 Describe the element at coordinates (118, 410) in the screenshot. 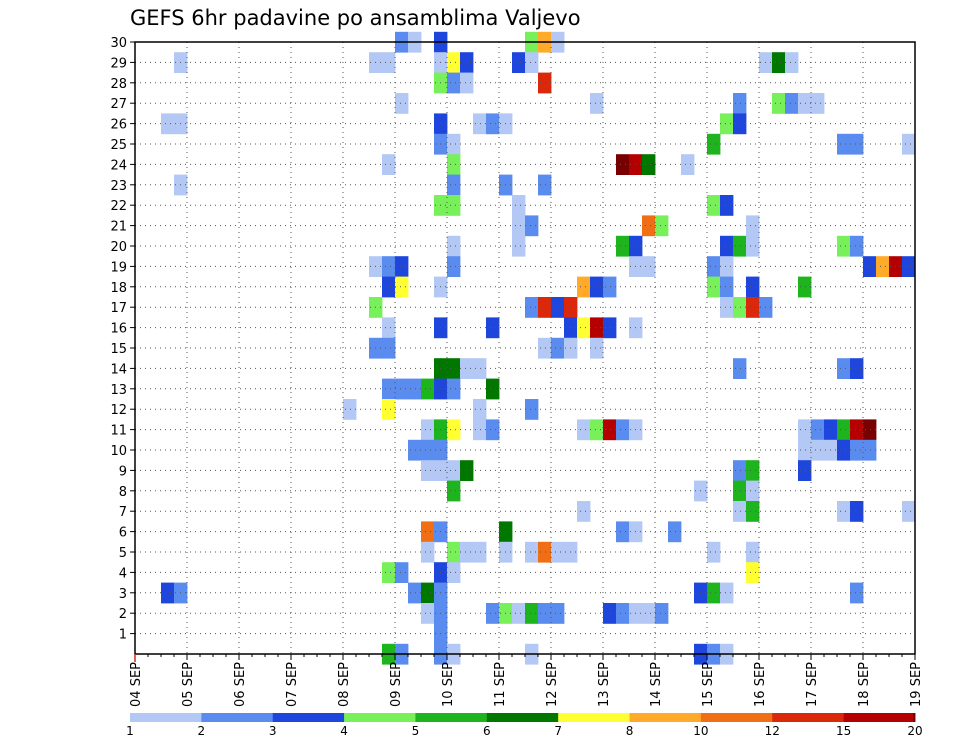

I see `y-tick-label: 12` at that location.